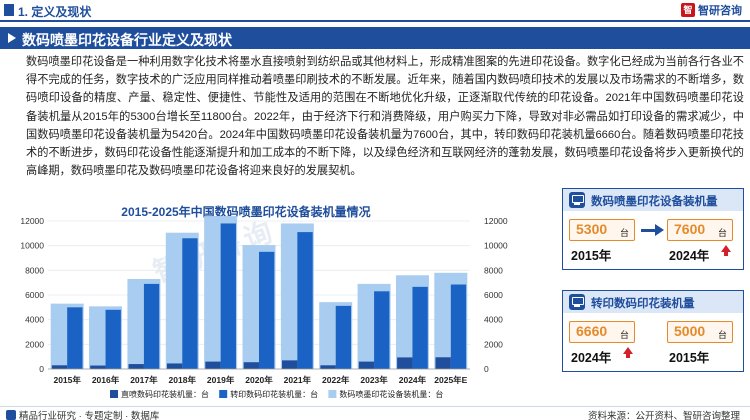 This screenshot has height=420, width=750. I want to click on footer-tagline: 精品行业研究 · 专题定制 · 数据库, so click(89, 415).